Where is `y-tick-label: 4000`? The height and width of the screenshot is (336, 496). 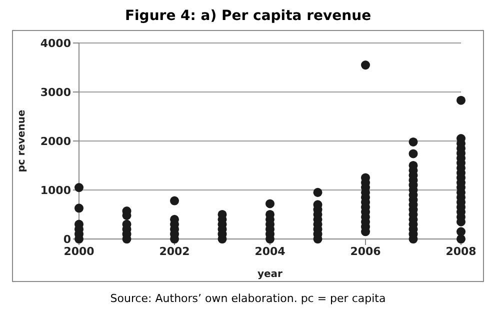
y-tick-label: 4000 is located at coordinates (56, 43).